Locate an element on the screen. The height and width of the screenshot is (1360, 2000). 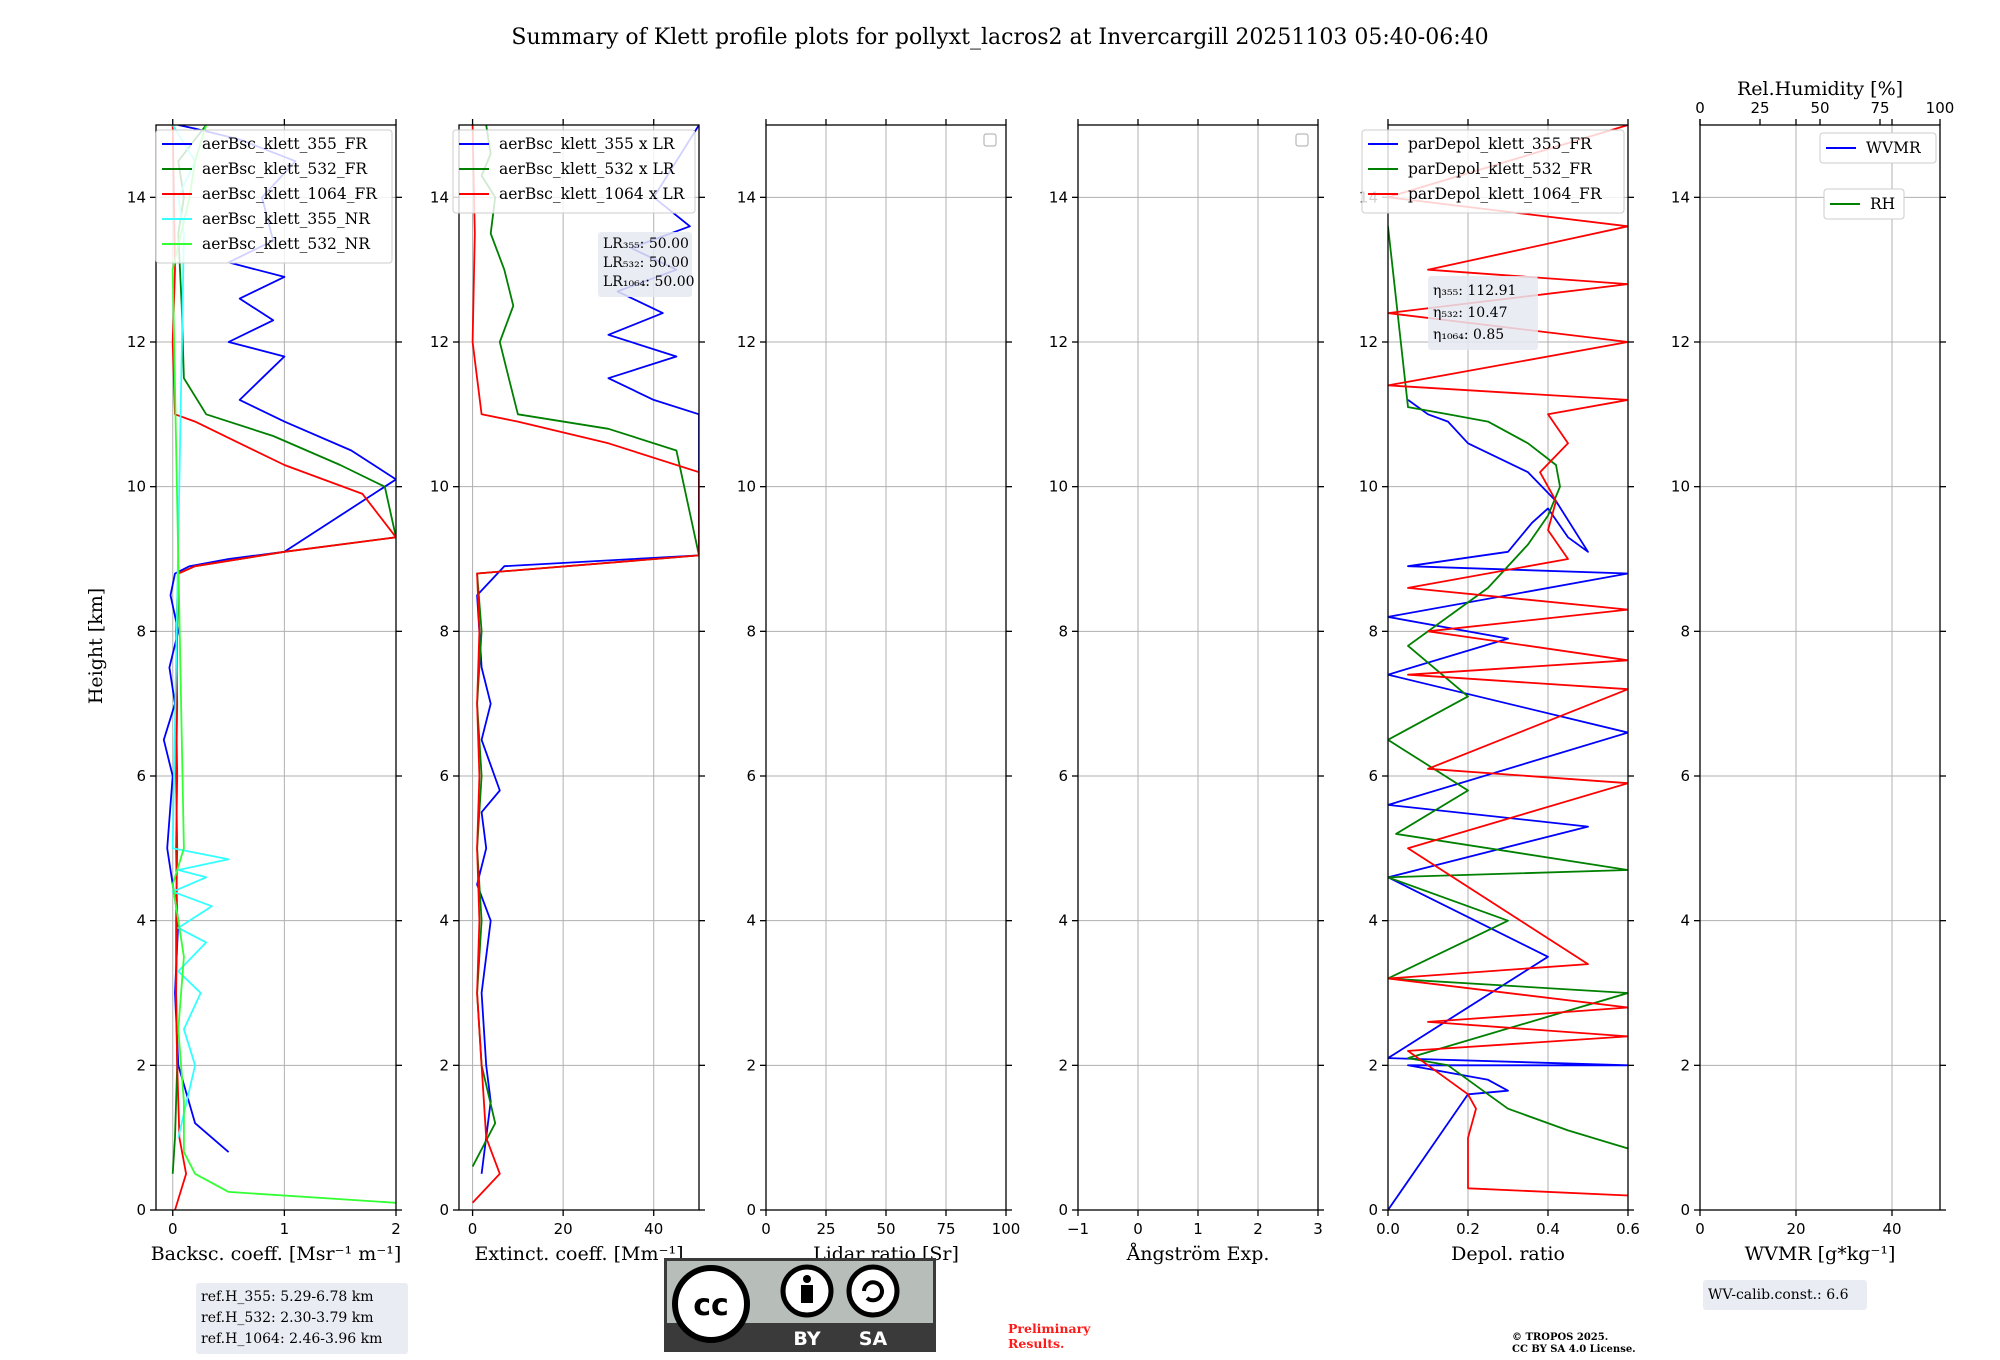
axes-frame-backscatter is located at coordinates (276, 667).